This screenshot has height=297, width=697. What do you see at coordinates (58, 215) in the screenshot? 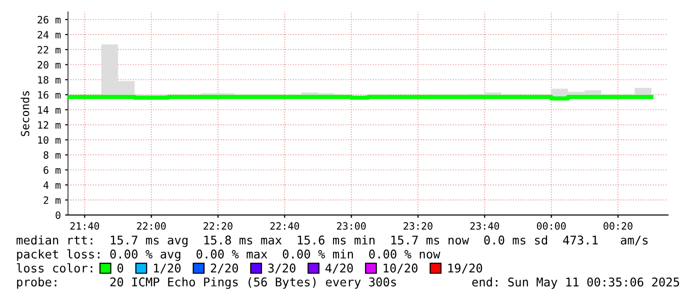
I see `y-tick-label: 0` at bounding box center [58, 215].